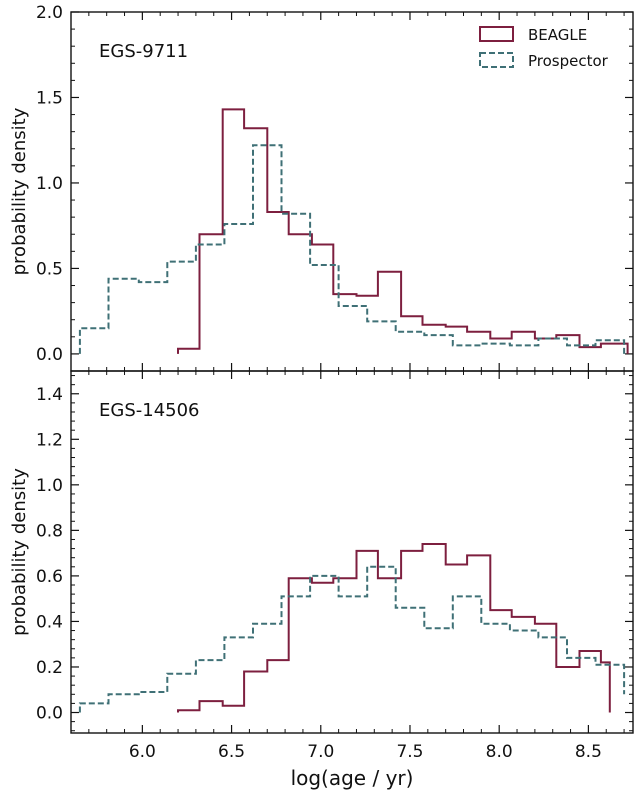 The width and height of the screenshot is (635, 790). What do you see at coordinates (320, 752) in the screenshot?
I see `xtick-label: 7.0` at bounding box center [320, 752].